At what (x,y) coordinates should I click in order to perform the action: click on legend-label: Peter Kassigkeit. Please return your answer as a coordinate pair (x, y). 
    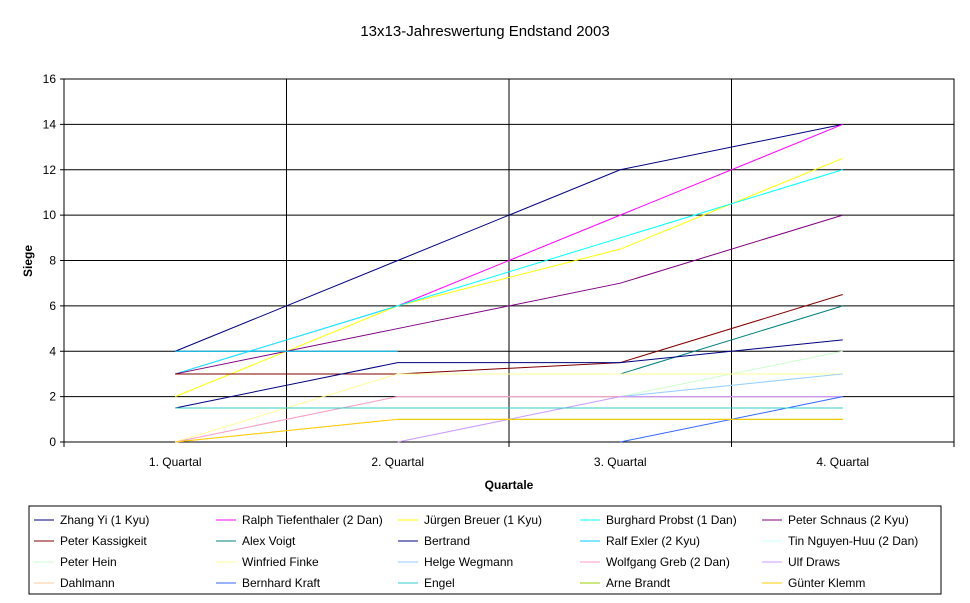
    Looking at the image, I should click on (103, 541).